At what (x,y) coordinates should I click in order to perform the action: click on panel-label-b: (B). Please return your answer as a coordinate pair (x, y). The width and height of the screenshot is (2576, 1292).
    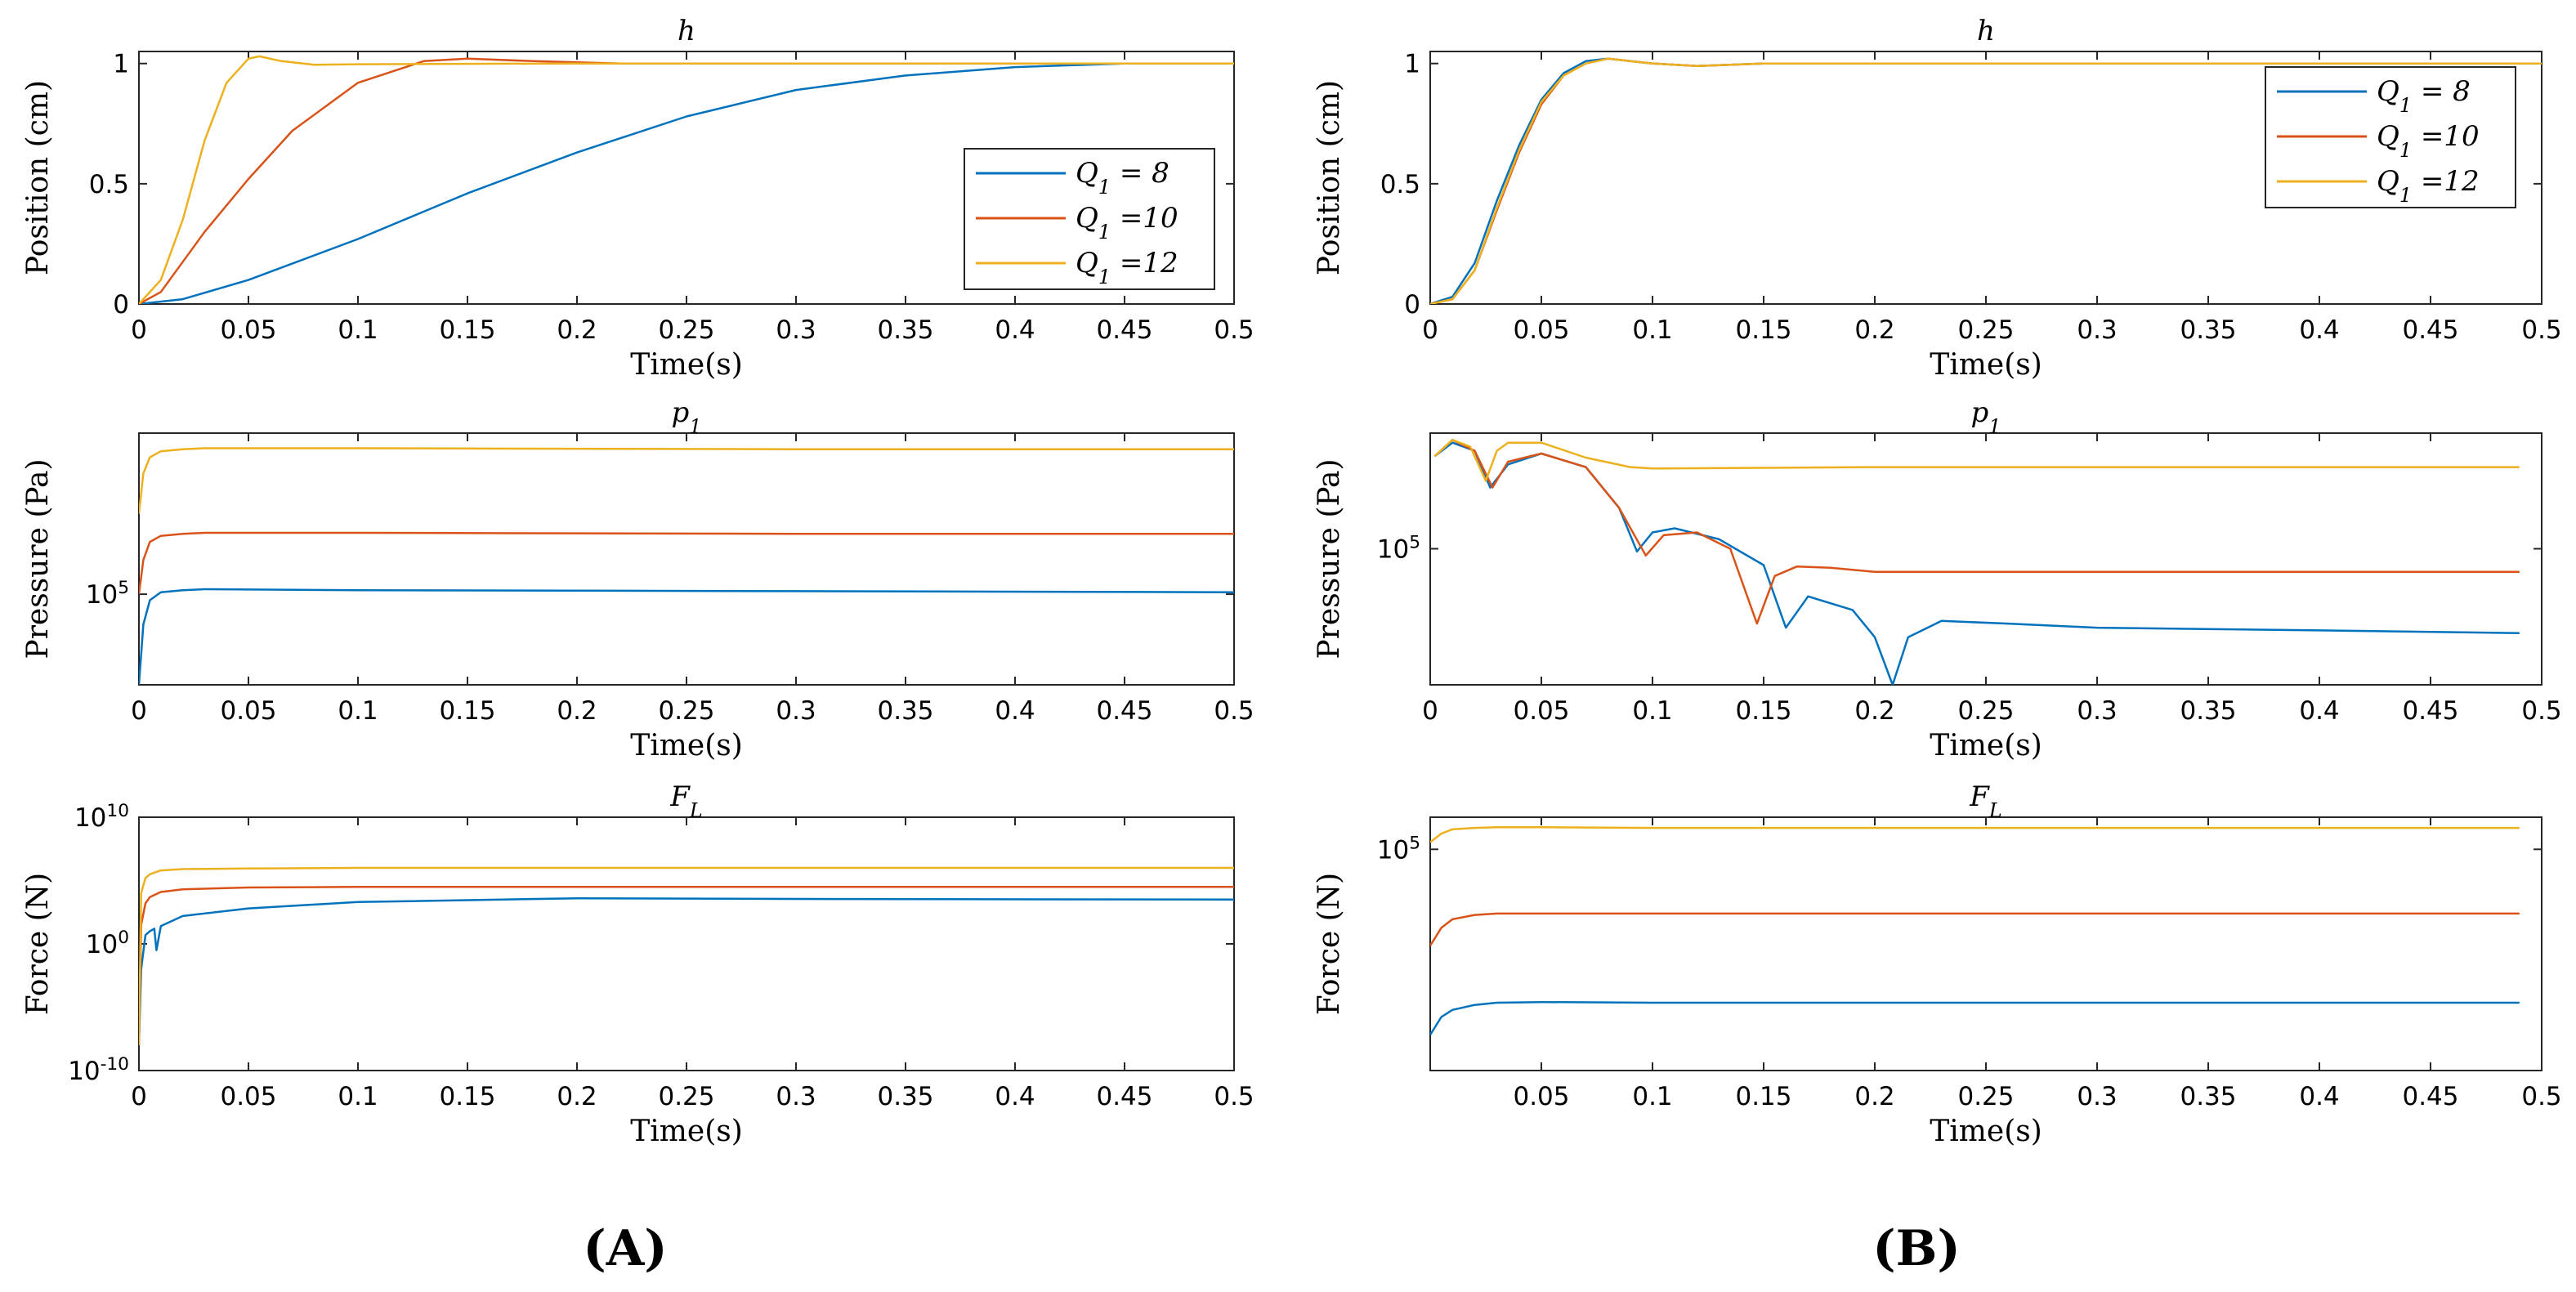
    Looking at the image, I should click on (1916, 1248).